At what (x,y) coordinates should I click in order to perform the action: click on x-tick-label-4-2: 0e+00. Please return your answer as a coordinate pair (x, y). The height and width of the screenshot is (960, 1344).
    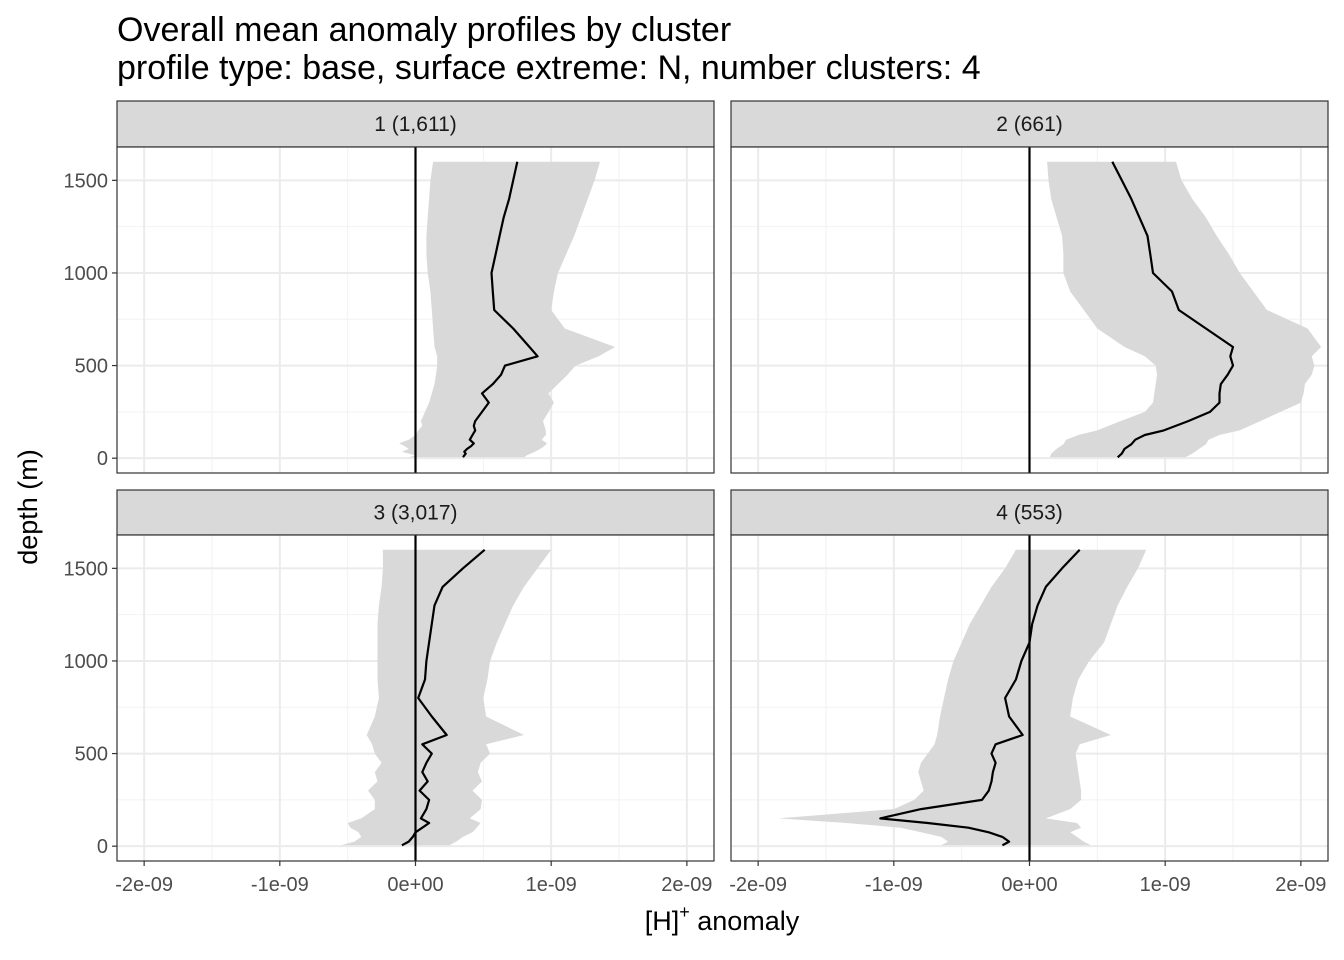
    Looking at the image, I should click on (1029, 885).